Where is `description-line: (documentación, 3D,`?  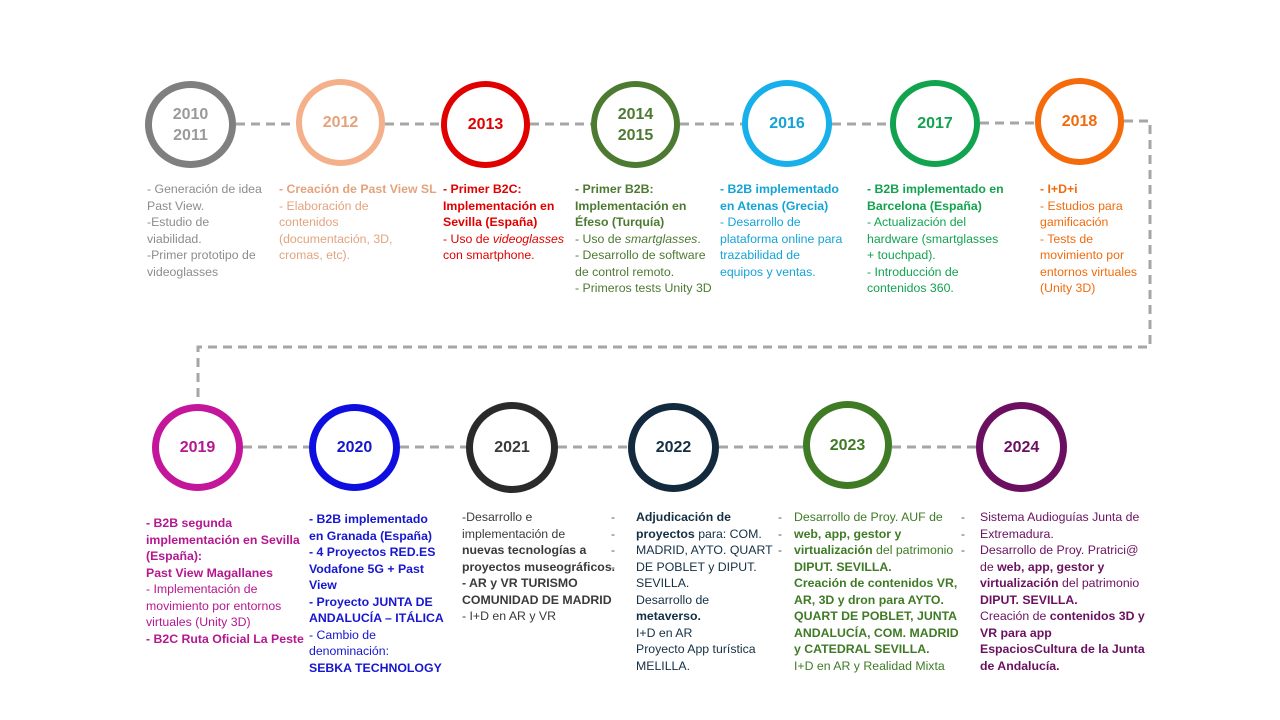
description-line: (documentación, 3D, is located at coordinates (336, 238).